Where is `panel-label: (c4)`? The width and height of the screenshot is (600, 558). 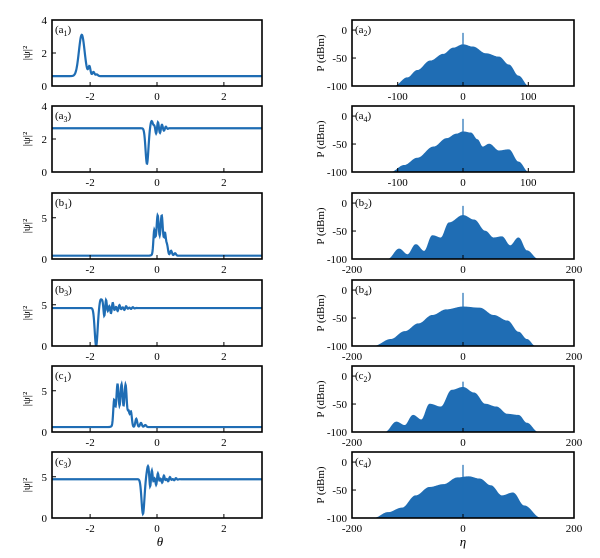 panel-label: (c4) is located at coordinates (363, 463).